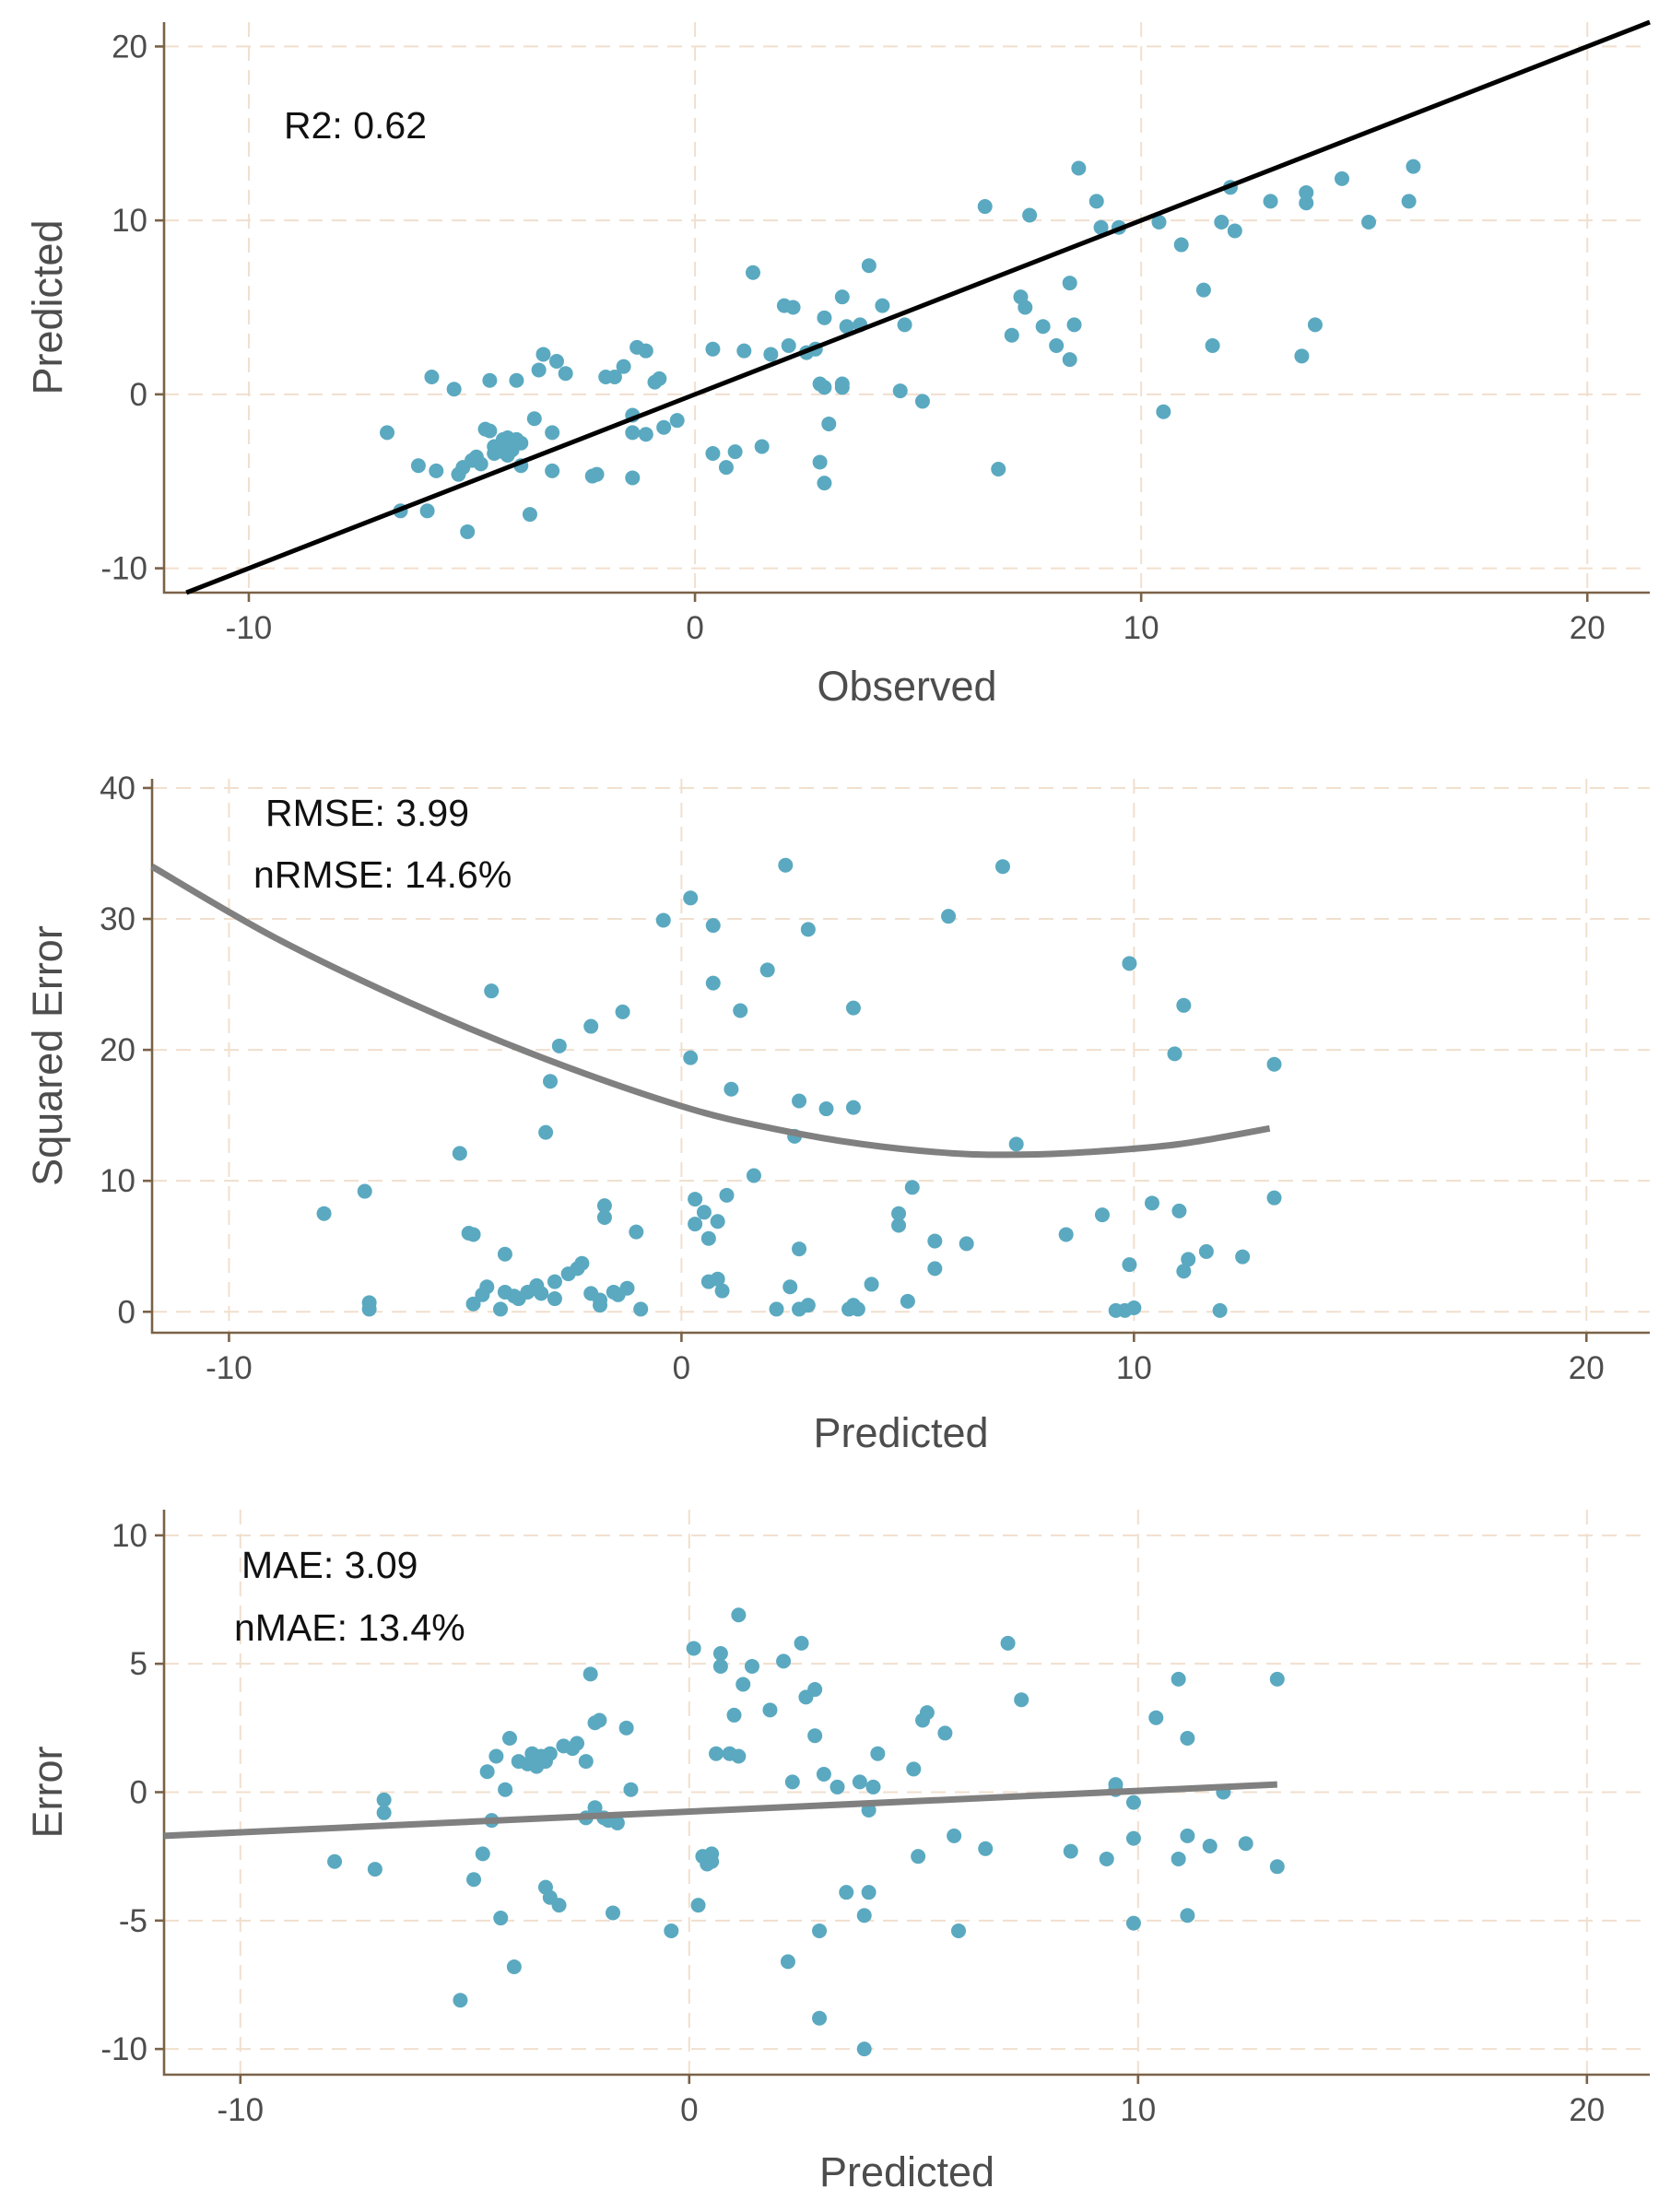  What do you see at coordinates (47, 1792) in the screenshot?
I see `y-axis-label: Error` at bounding box center [47, 1792].